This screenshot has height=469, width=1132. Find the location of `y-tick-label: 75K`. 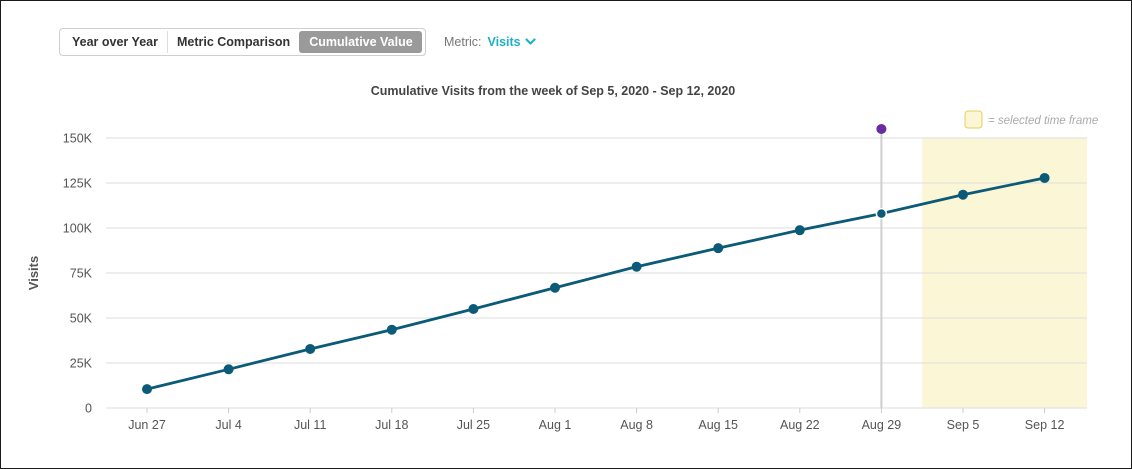

y-tick-label: 75K is located at coordinates (81, 274).